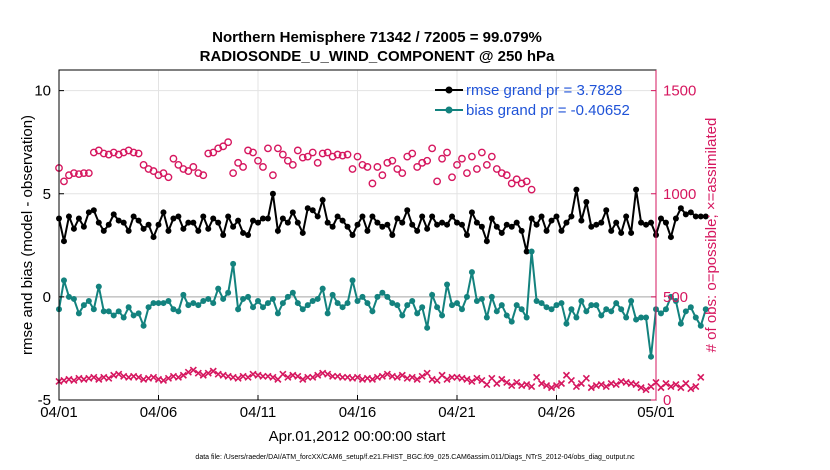 The height and width of the screenshot is (470, 830). What do you see at coordinates (44, 400) in the screenshot?
I see `y-tick-label: -5` at bounding box center [44, 400].